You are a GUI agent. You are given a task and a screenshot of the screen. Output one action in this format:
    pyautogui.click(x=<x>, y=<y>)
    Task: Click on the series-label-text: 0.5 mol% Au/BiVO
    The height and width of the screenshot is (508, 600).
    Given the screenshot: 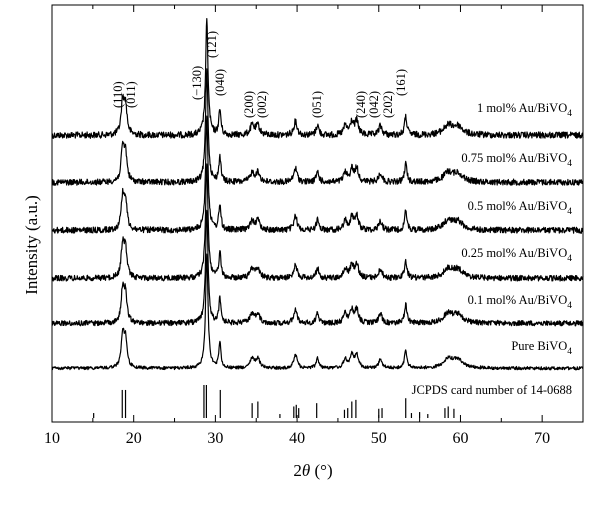 What is the action you would take?
    pyautogui.click(x=518, y=206)
    